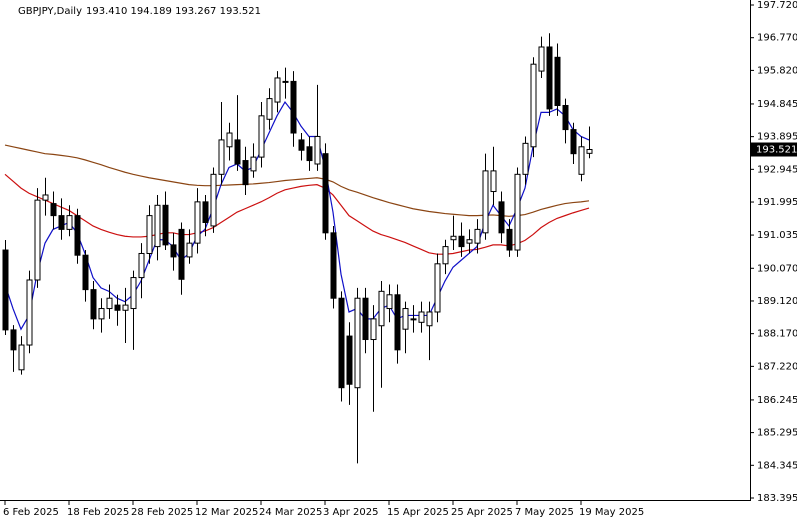 The image size is (797, 523). Describe the element at coordinates (777, 169) in the screenshot. I see `y-tick-label: 192.945` at that location.